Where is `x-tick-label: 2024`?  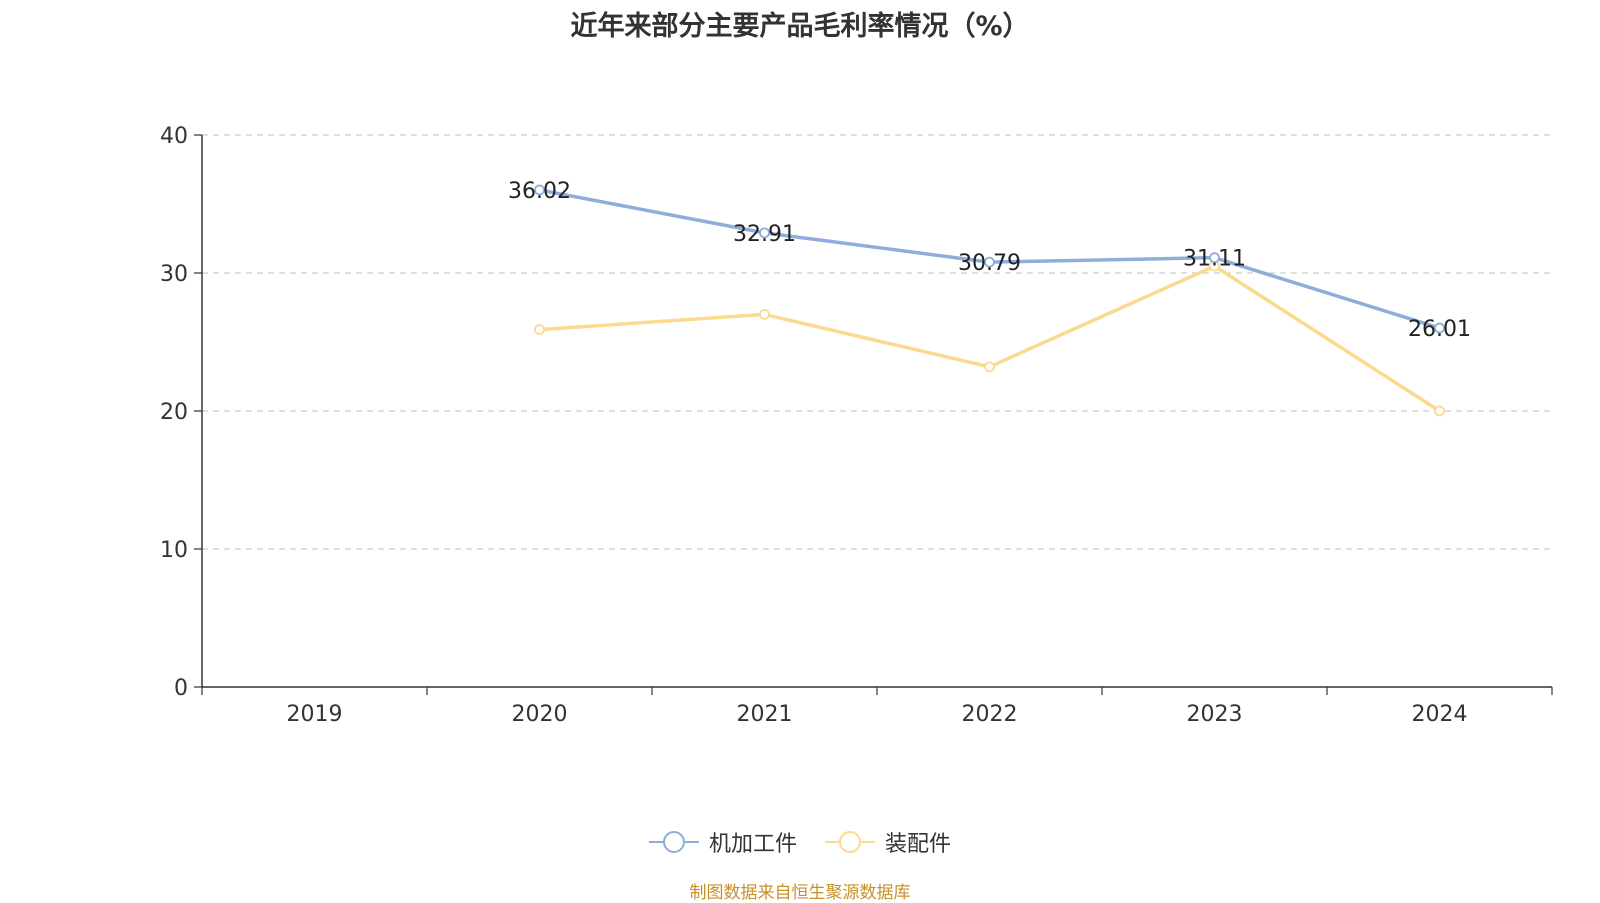 x-tick-label: 2024 is located at coordinates (1440, 714).